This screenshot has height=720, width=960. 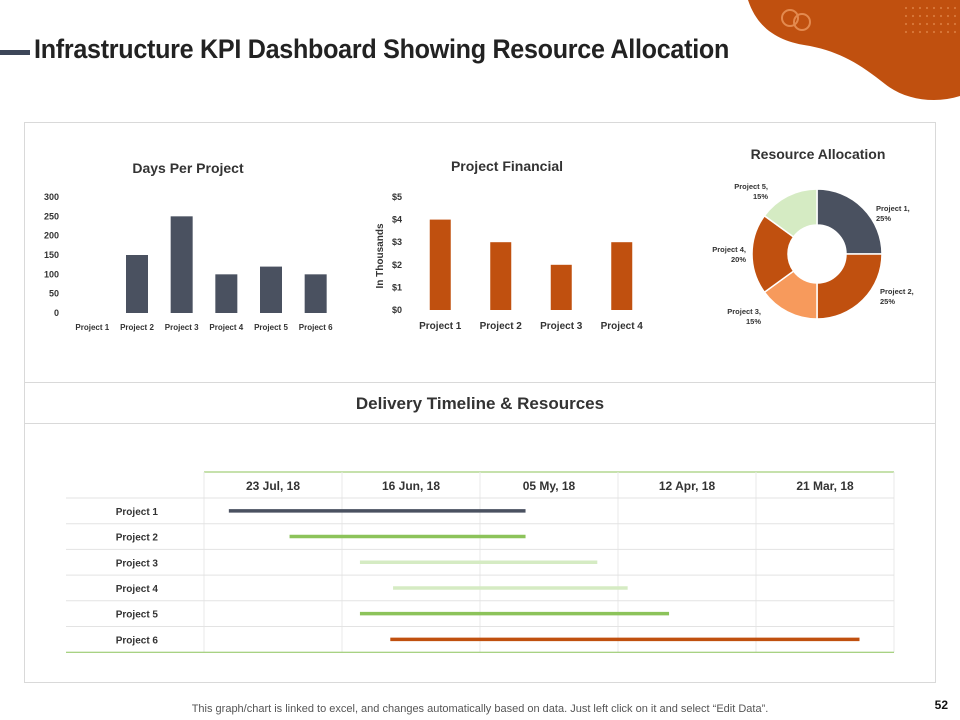 What do you see at coordinates (507, 166) in the screenshot?
I see `chart-title: Project Financial` at bounding box center [507, 166].